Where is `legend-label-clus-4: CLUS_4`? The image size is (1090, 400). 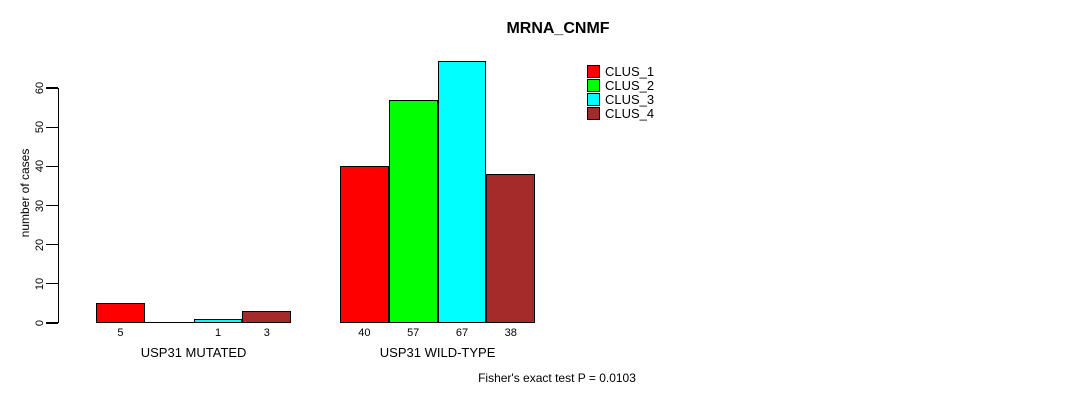 legend-label-clus-4: CLUS_4 is located at coordinates (630, 113).